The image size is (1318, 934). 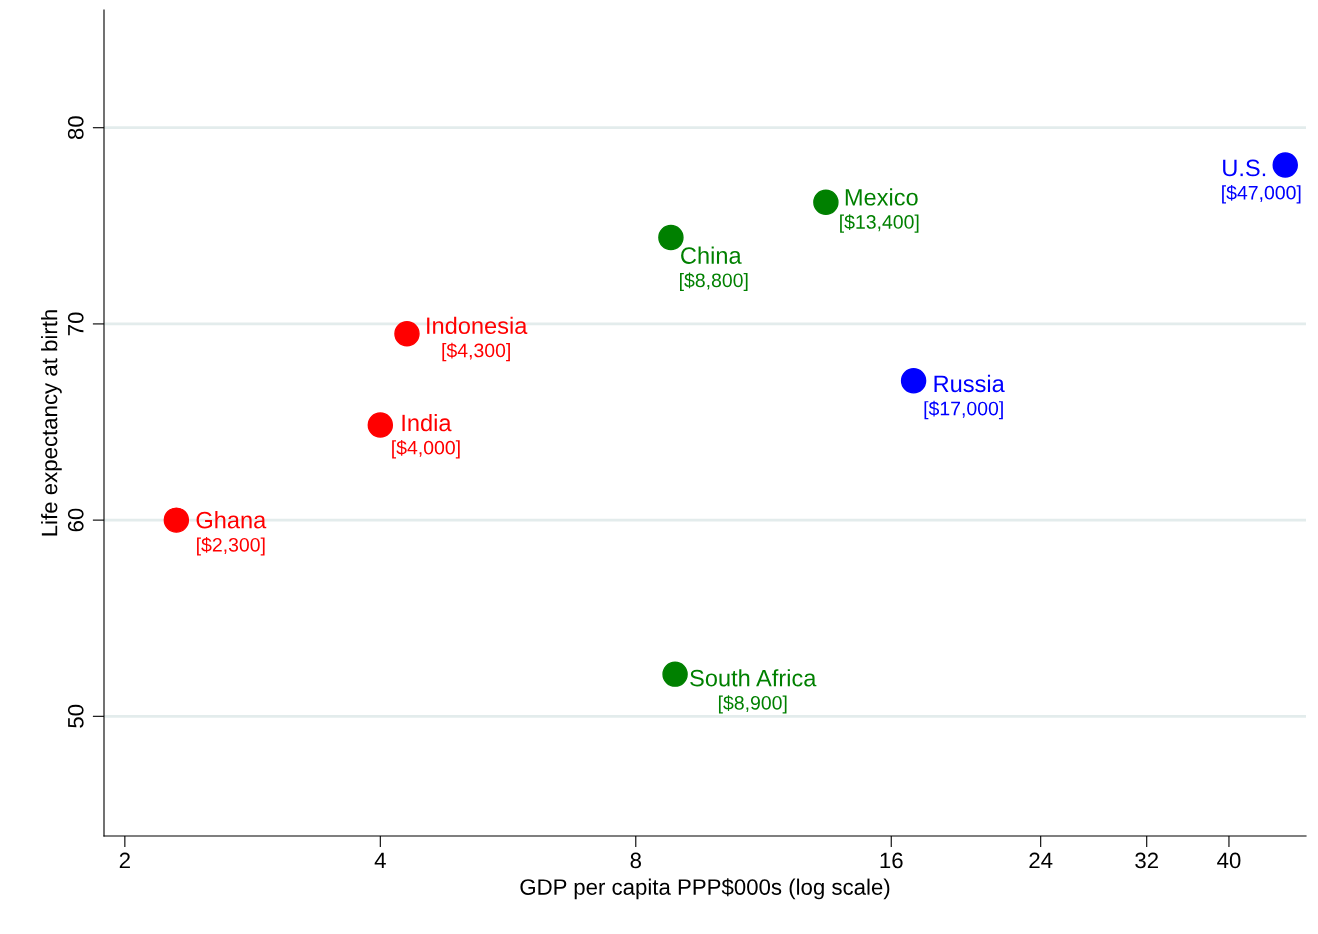 What do you see at coordinates (705, 889) in the screenshot?
I see `x-axis-title: GDP per capita PPP$000s (log scale)` at bounding box center [705, 889].